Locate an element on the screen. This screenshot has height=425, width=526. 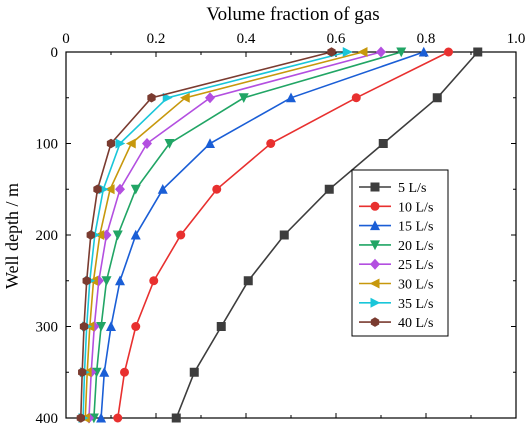
y-tick-label: 400 is located at coordinates (47, 418).